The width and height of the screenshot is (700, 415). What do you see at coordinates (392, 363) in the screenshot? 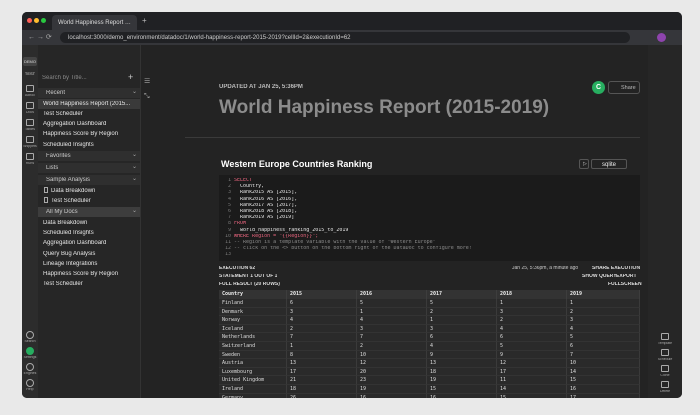
I see `table-cell: 12` at bounding box center [392, 363].